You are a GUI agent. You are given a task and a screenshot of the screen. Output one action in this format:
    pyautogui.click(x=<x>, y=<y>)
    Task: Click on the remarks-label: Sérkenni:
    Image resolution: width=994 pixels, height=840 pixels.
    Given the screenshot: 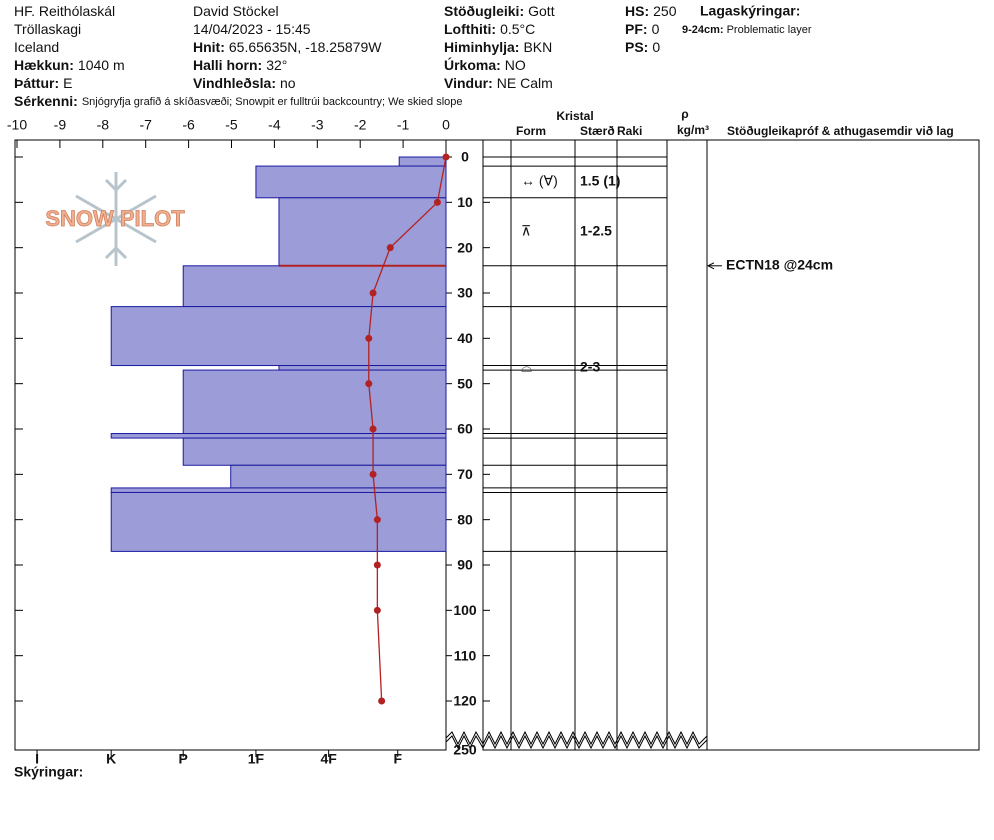 What is the action you would take?
    pyautogui.click(x=46, y=101)
    